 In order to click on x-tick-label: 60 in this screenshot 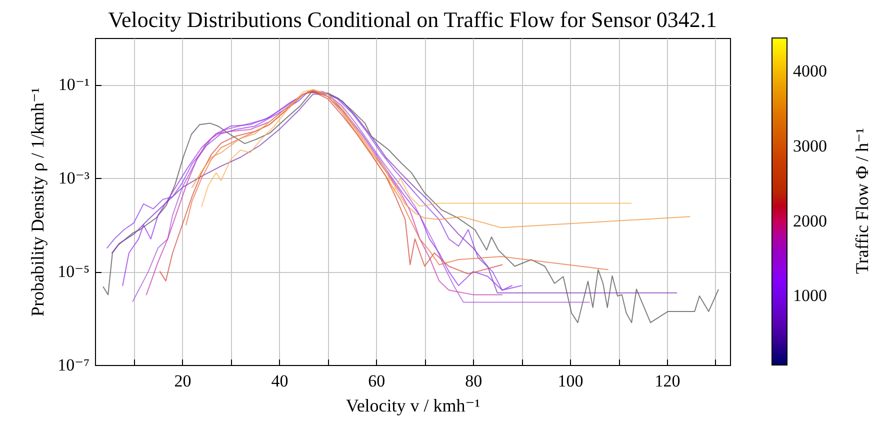, I will do `click(377, 381)`.